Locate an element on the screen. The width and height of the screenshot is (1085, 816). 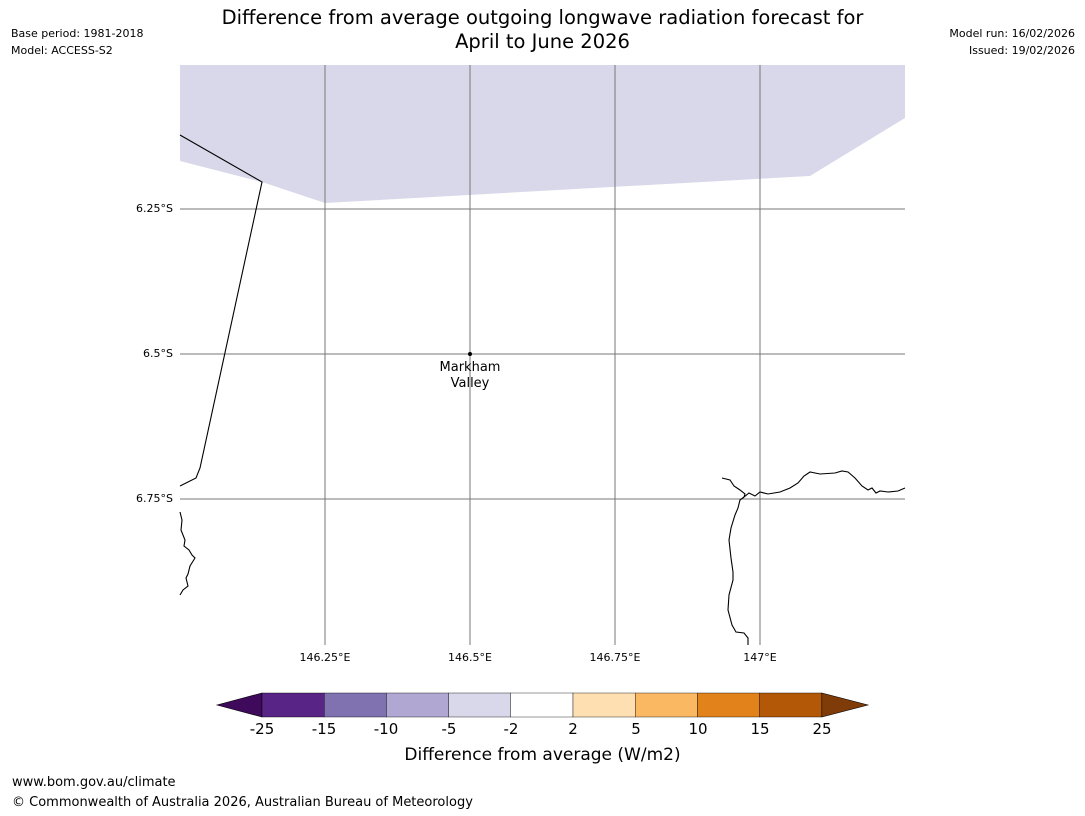
title-line-2: April to June 2026 is located at coordinates (542, 41).